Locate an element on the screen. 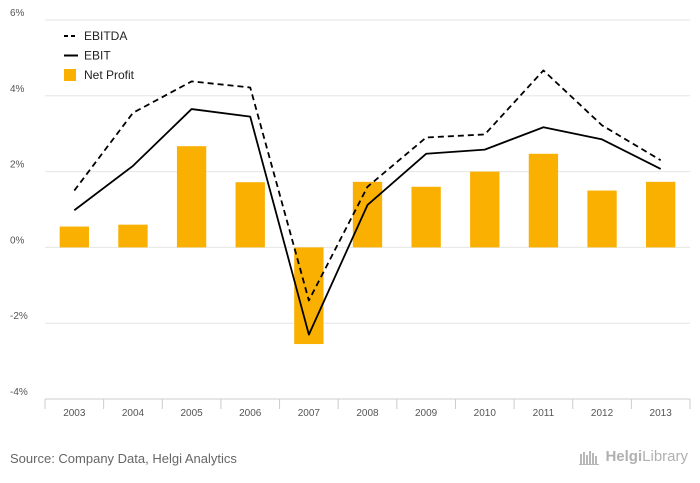  brand-logo: HelgiLibrary is located at coordinates (633, 456).